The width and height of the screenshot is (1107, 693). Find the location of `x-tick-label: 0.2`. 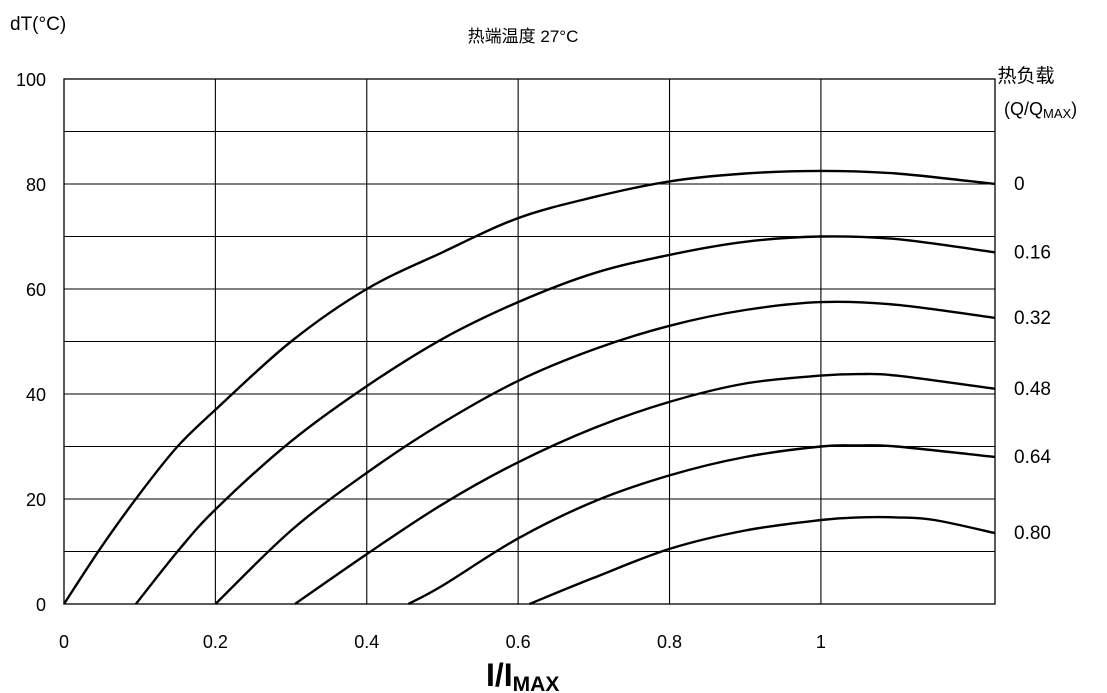

x-tick-label: 0.2 is located at coordinates (215, 642).